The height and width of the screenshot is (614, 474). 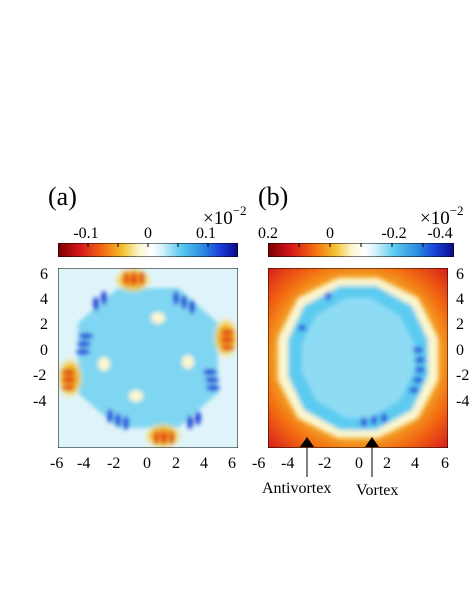 What do you see at coordinates (359, 463) in the screenshot?
I see `x-tick-b: 0` at bounding box center [359, 463].